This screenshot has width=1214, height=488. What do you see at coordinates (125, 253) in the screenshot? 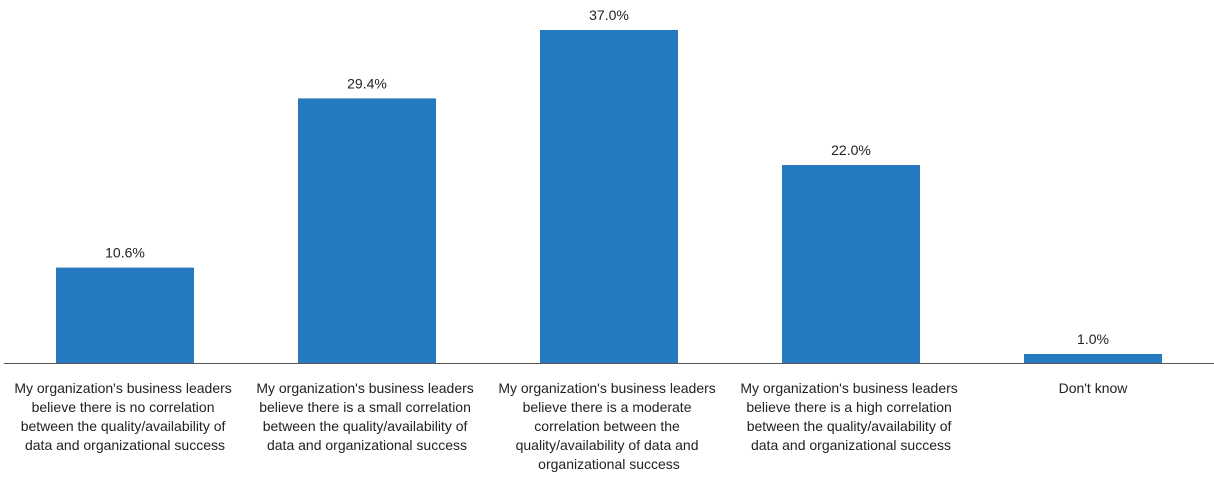
I see `value-label: 10.6%` at bounding box center [125, 253].